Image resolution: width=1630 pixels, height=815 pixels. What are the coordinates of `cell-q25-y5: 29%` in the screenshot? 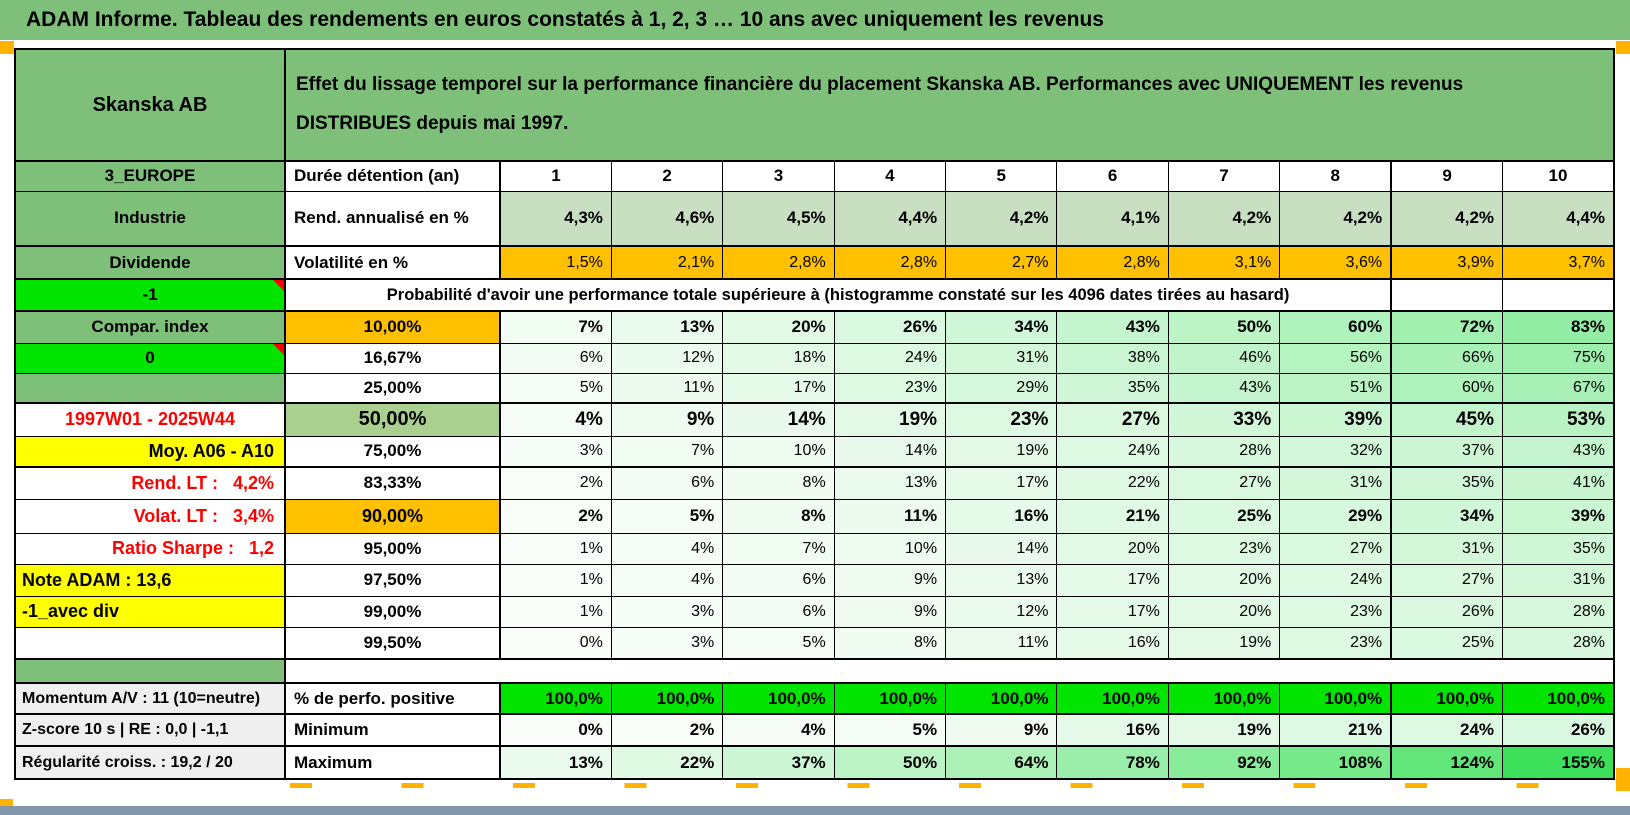 It's located at (1001, 388).